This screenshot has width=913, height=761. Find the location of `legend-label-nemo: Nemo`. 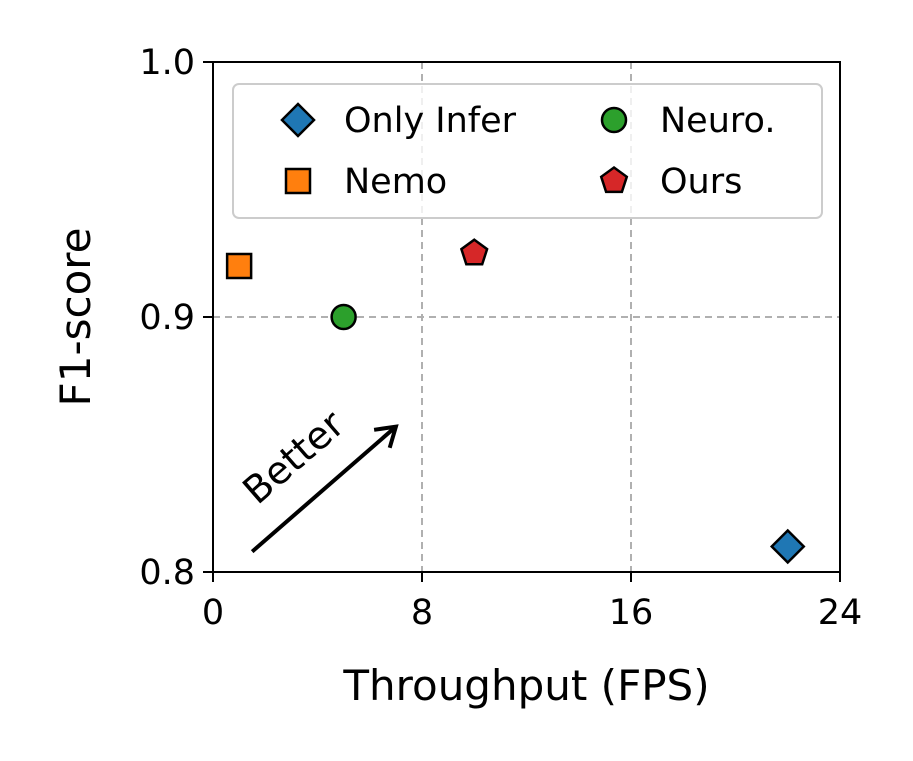

legend-label-nemo: Nemo is located at coordinates (395, 182).